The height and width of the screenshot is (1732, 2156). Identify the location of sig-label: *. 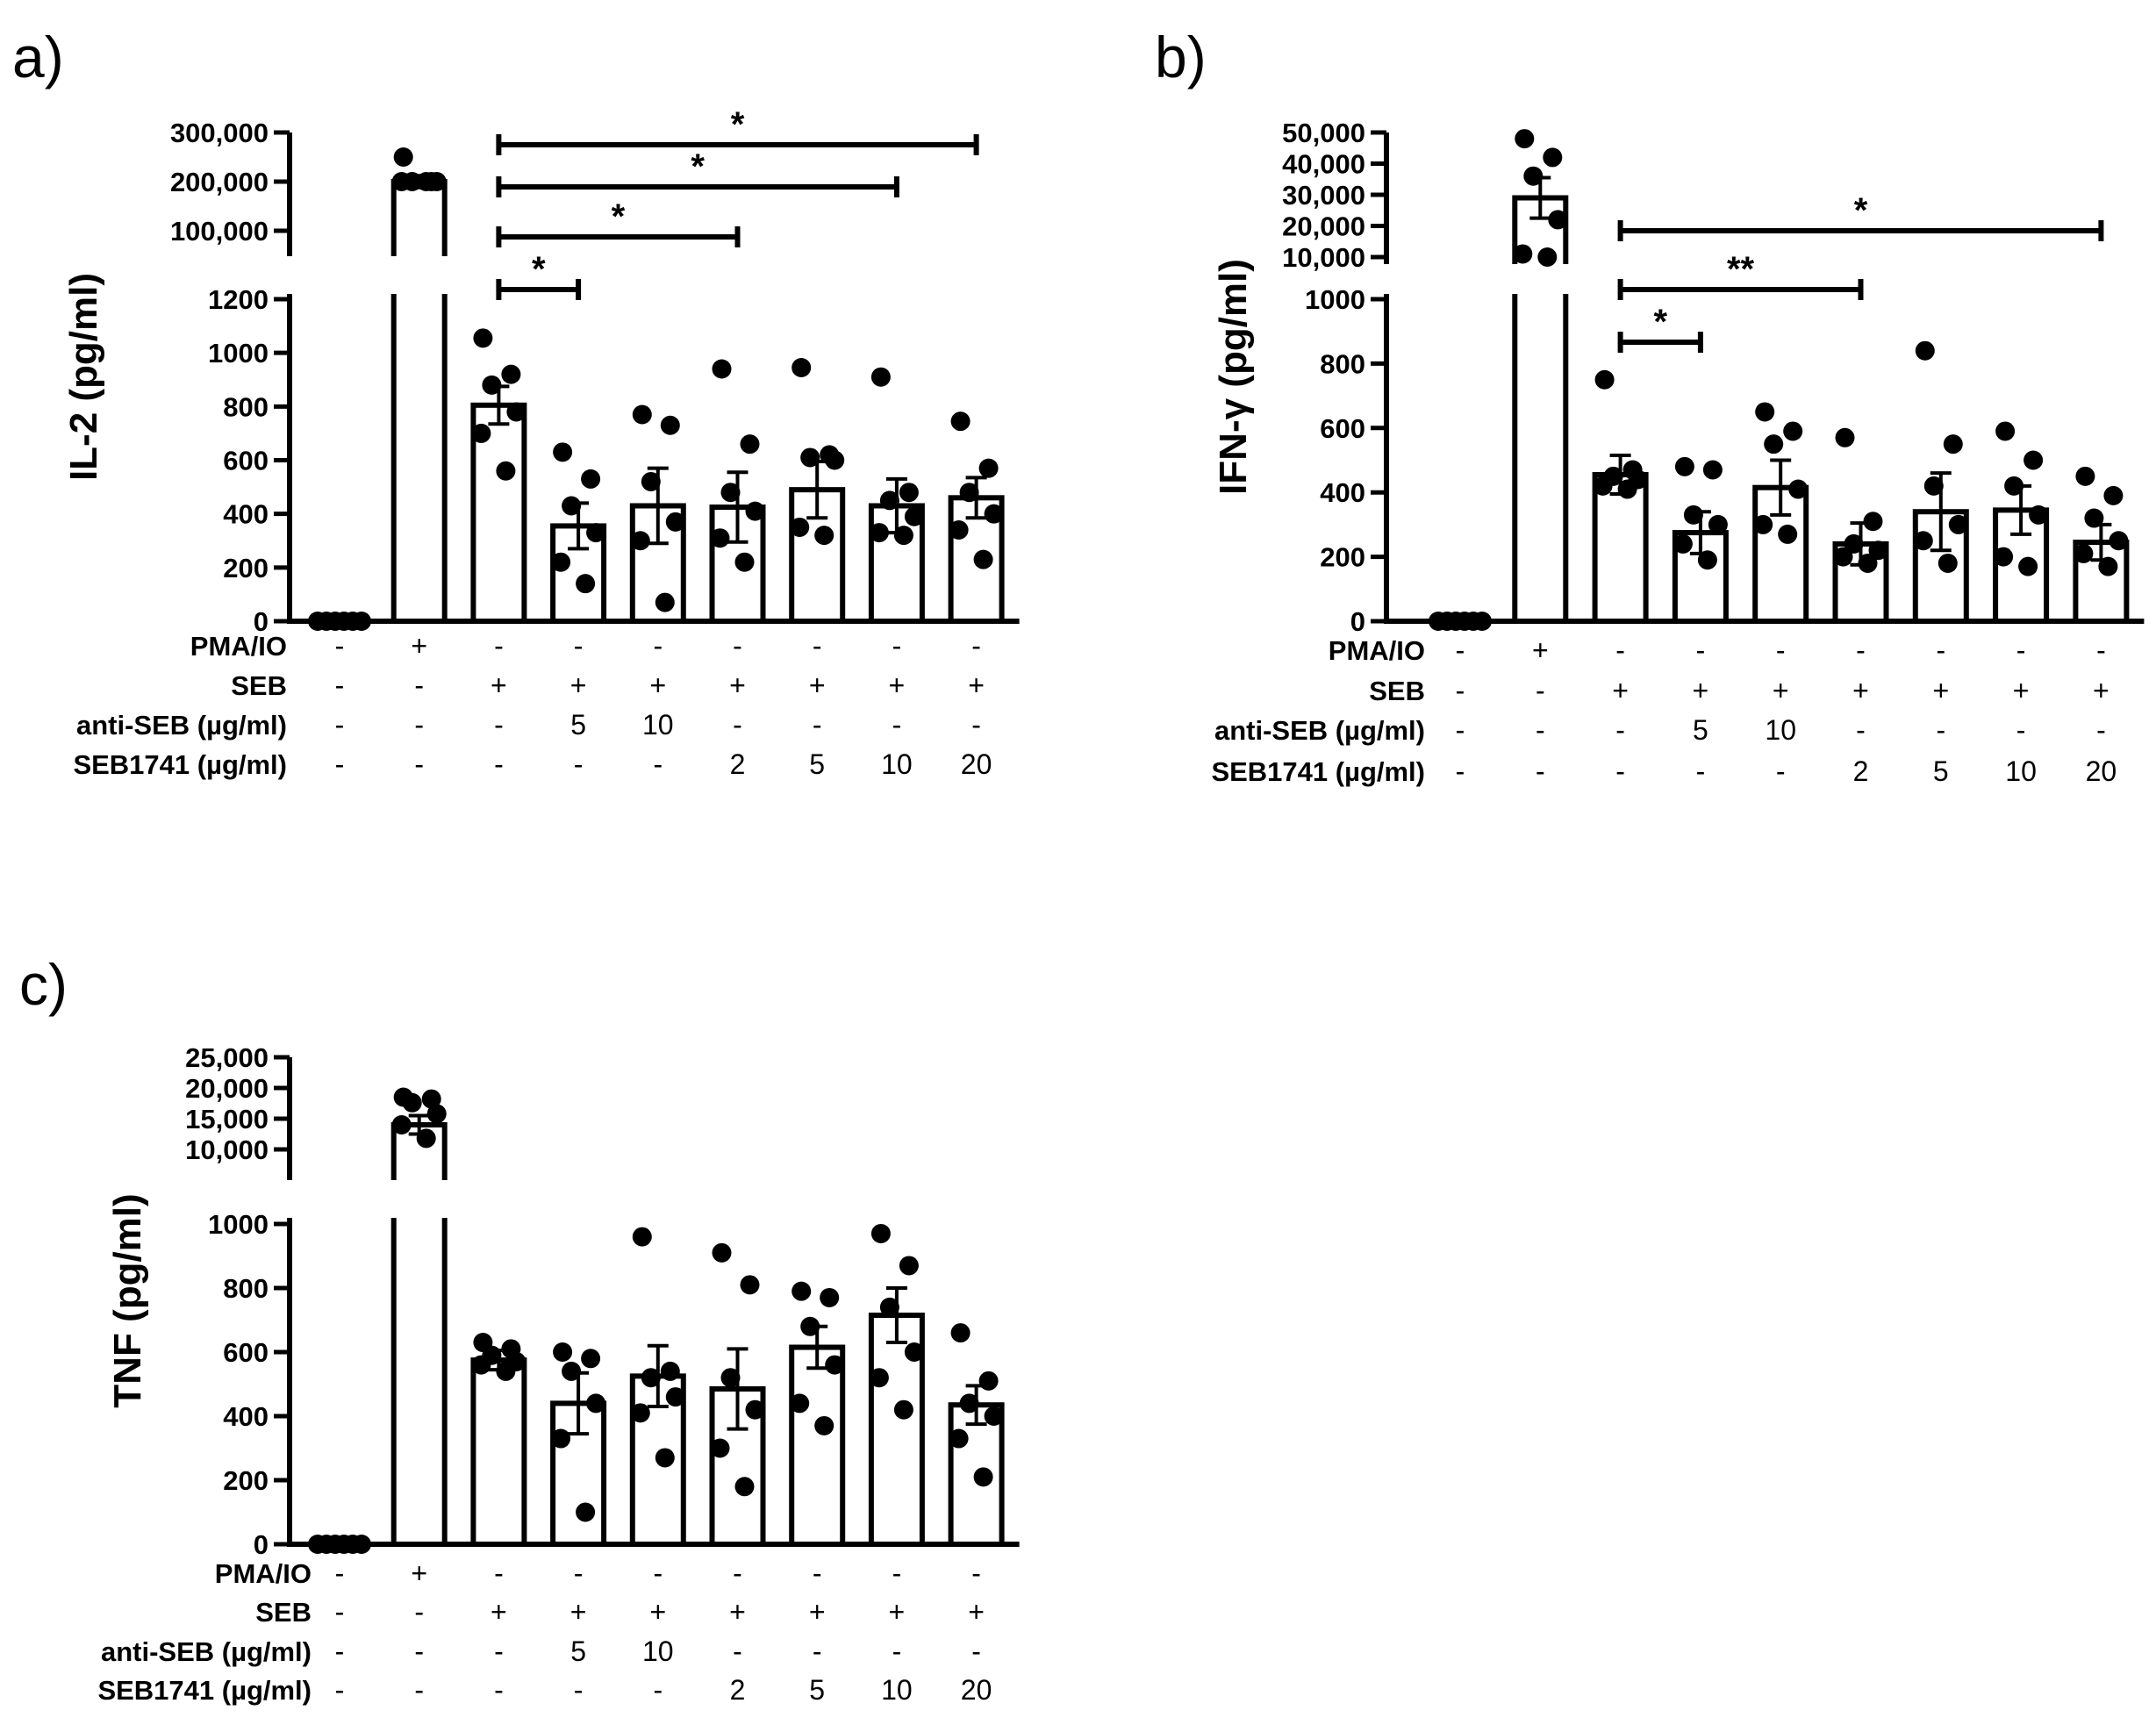
(738, 124).